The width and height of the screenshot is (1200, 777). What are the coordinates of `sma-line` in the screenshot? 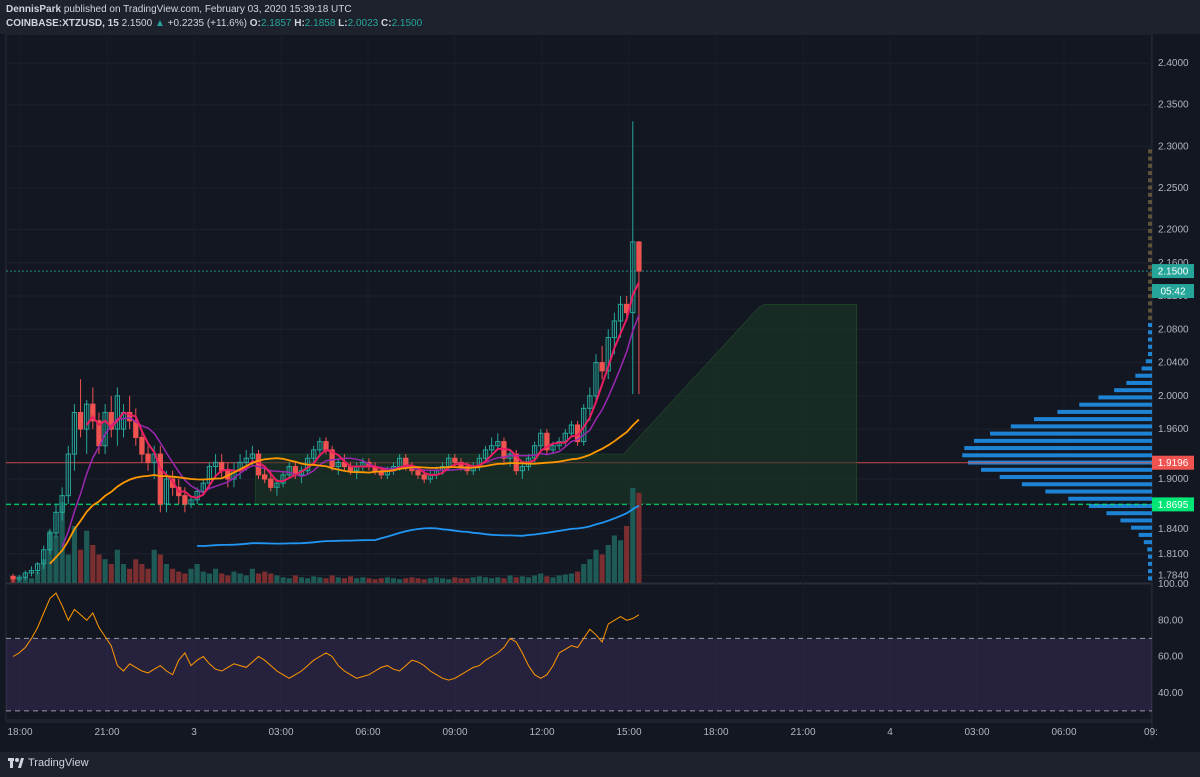 It's located at (418, 525).